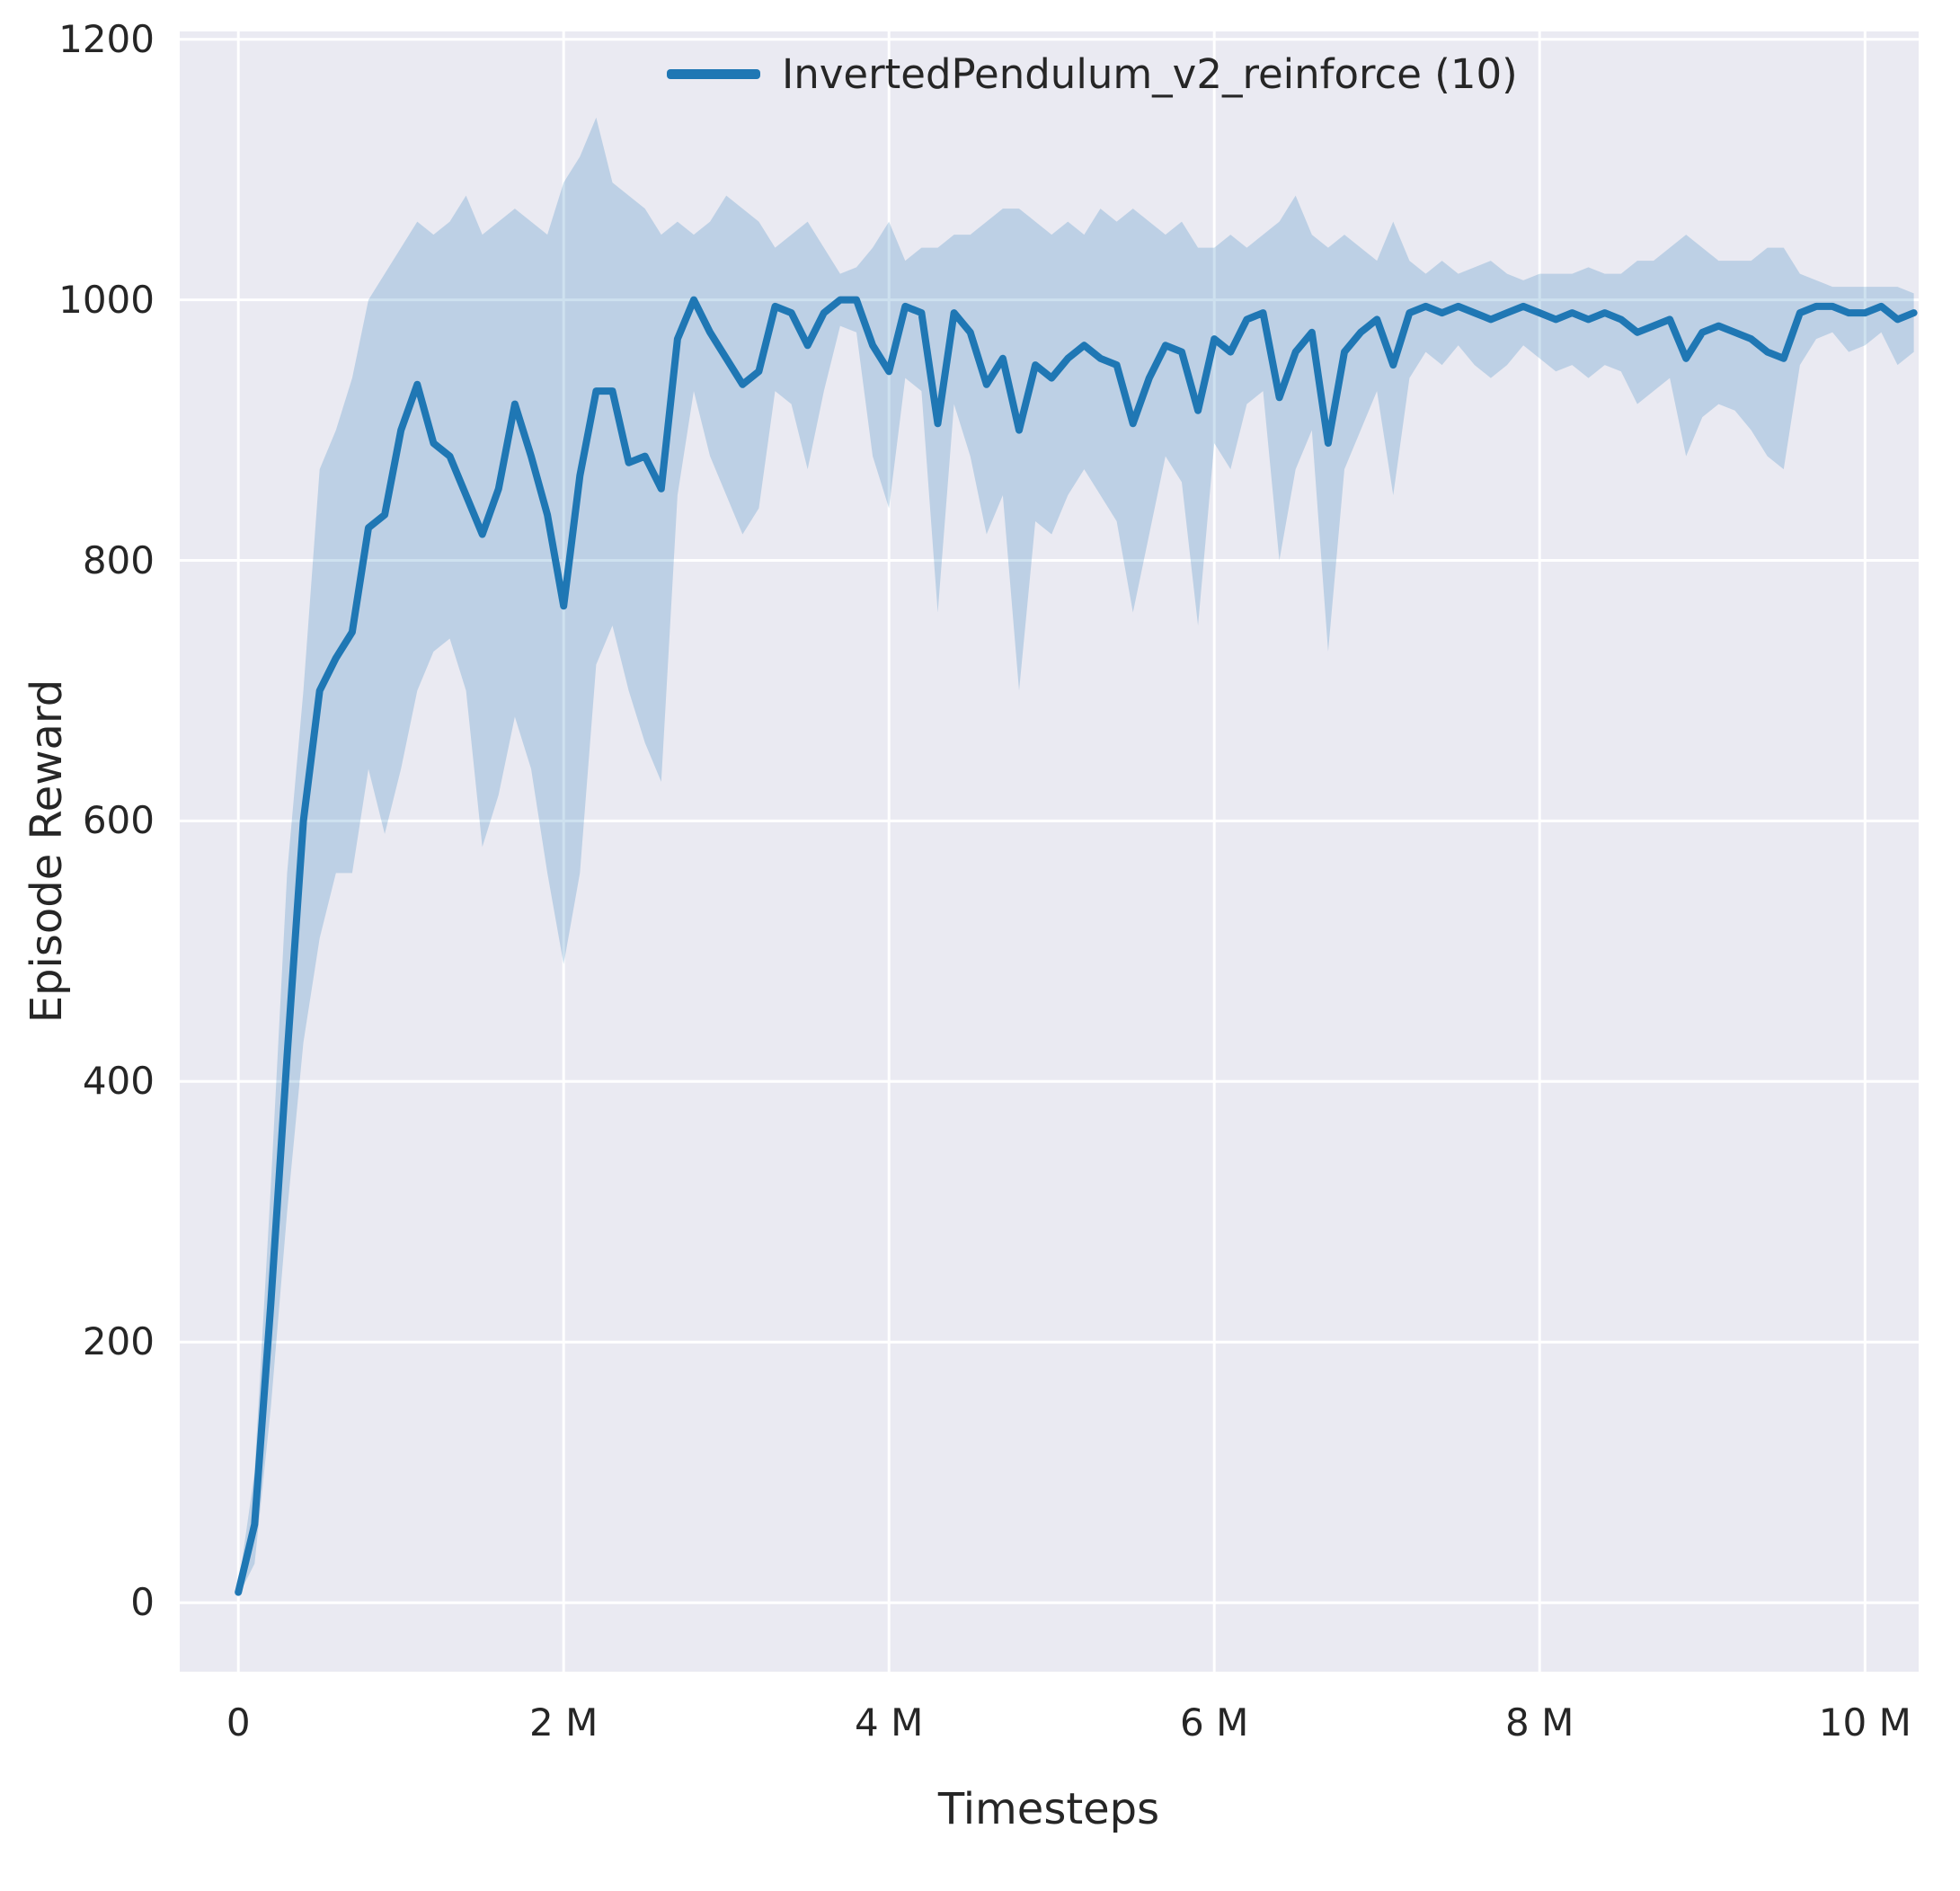  I want to click on y-axis-label: Episode Reward, so click(47, 852).